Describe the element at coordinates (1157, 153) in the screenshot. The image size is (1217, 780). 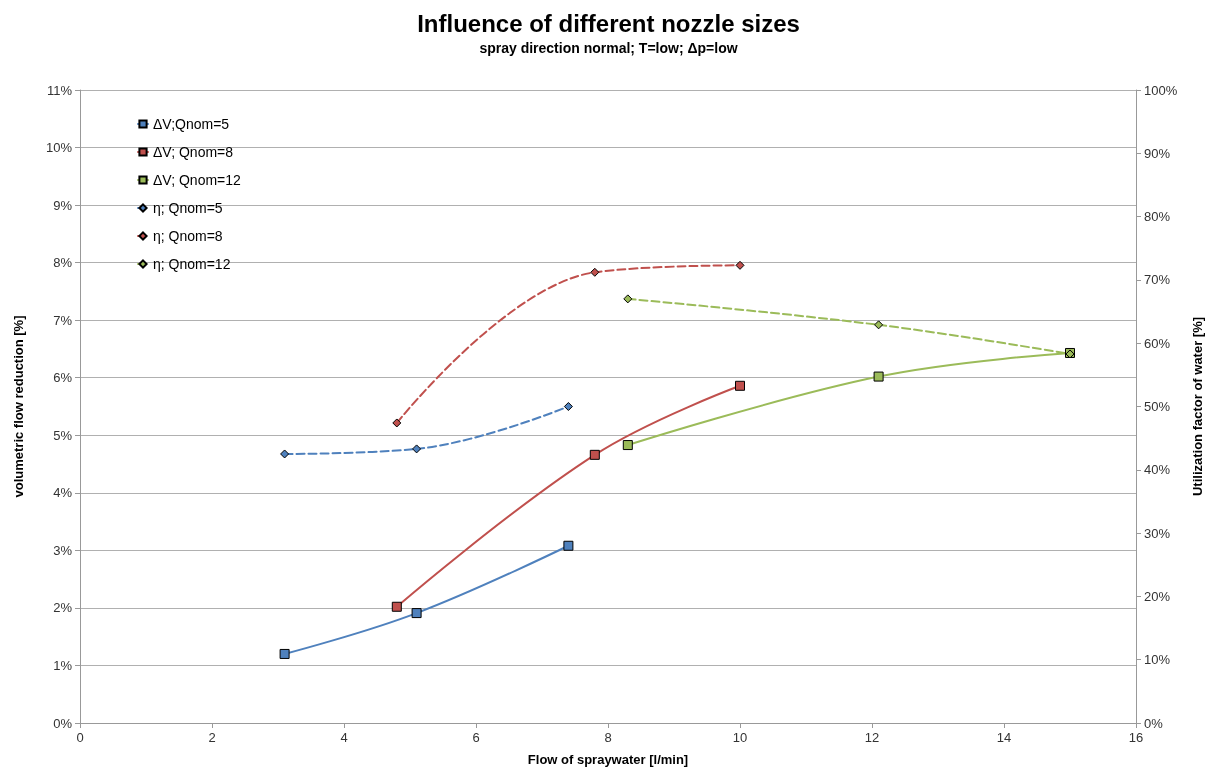
I see `y2-tick-label: 90%` at that location.